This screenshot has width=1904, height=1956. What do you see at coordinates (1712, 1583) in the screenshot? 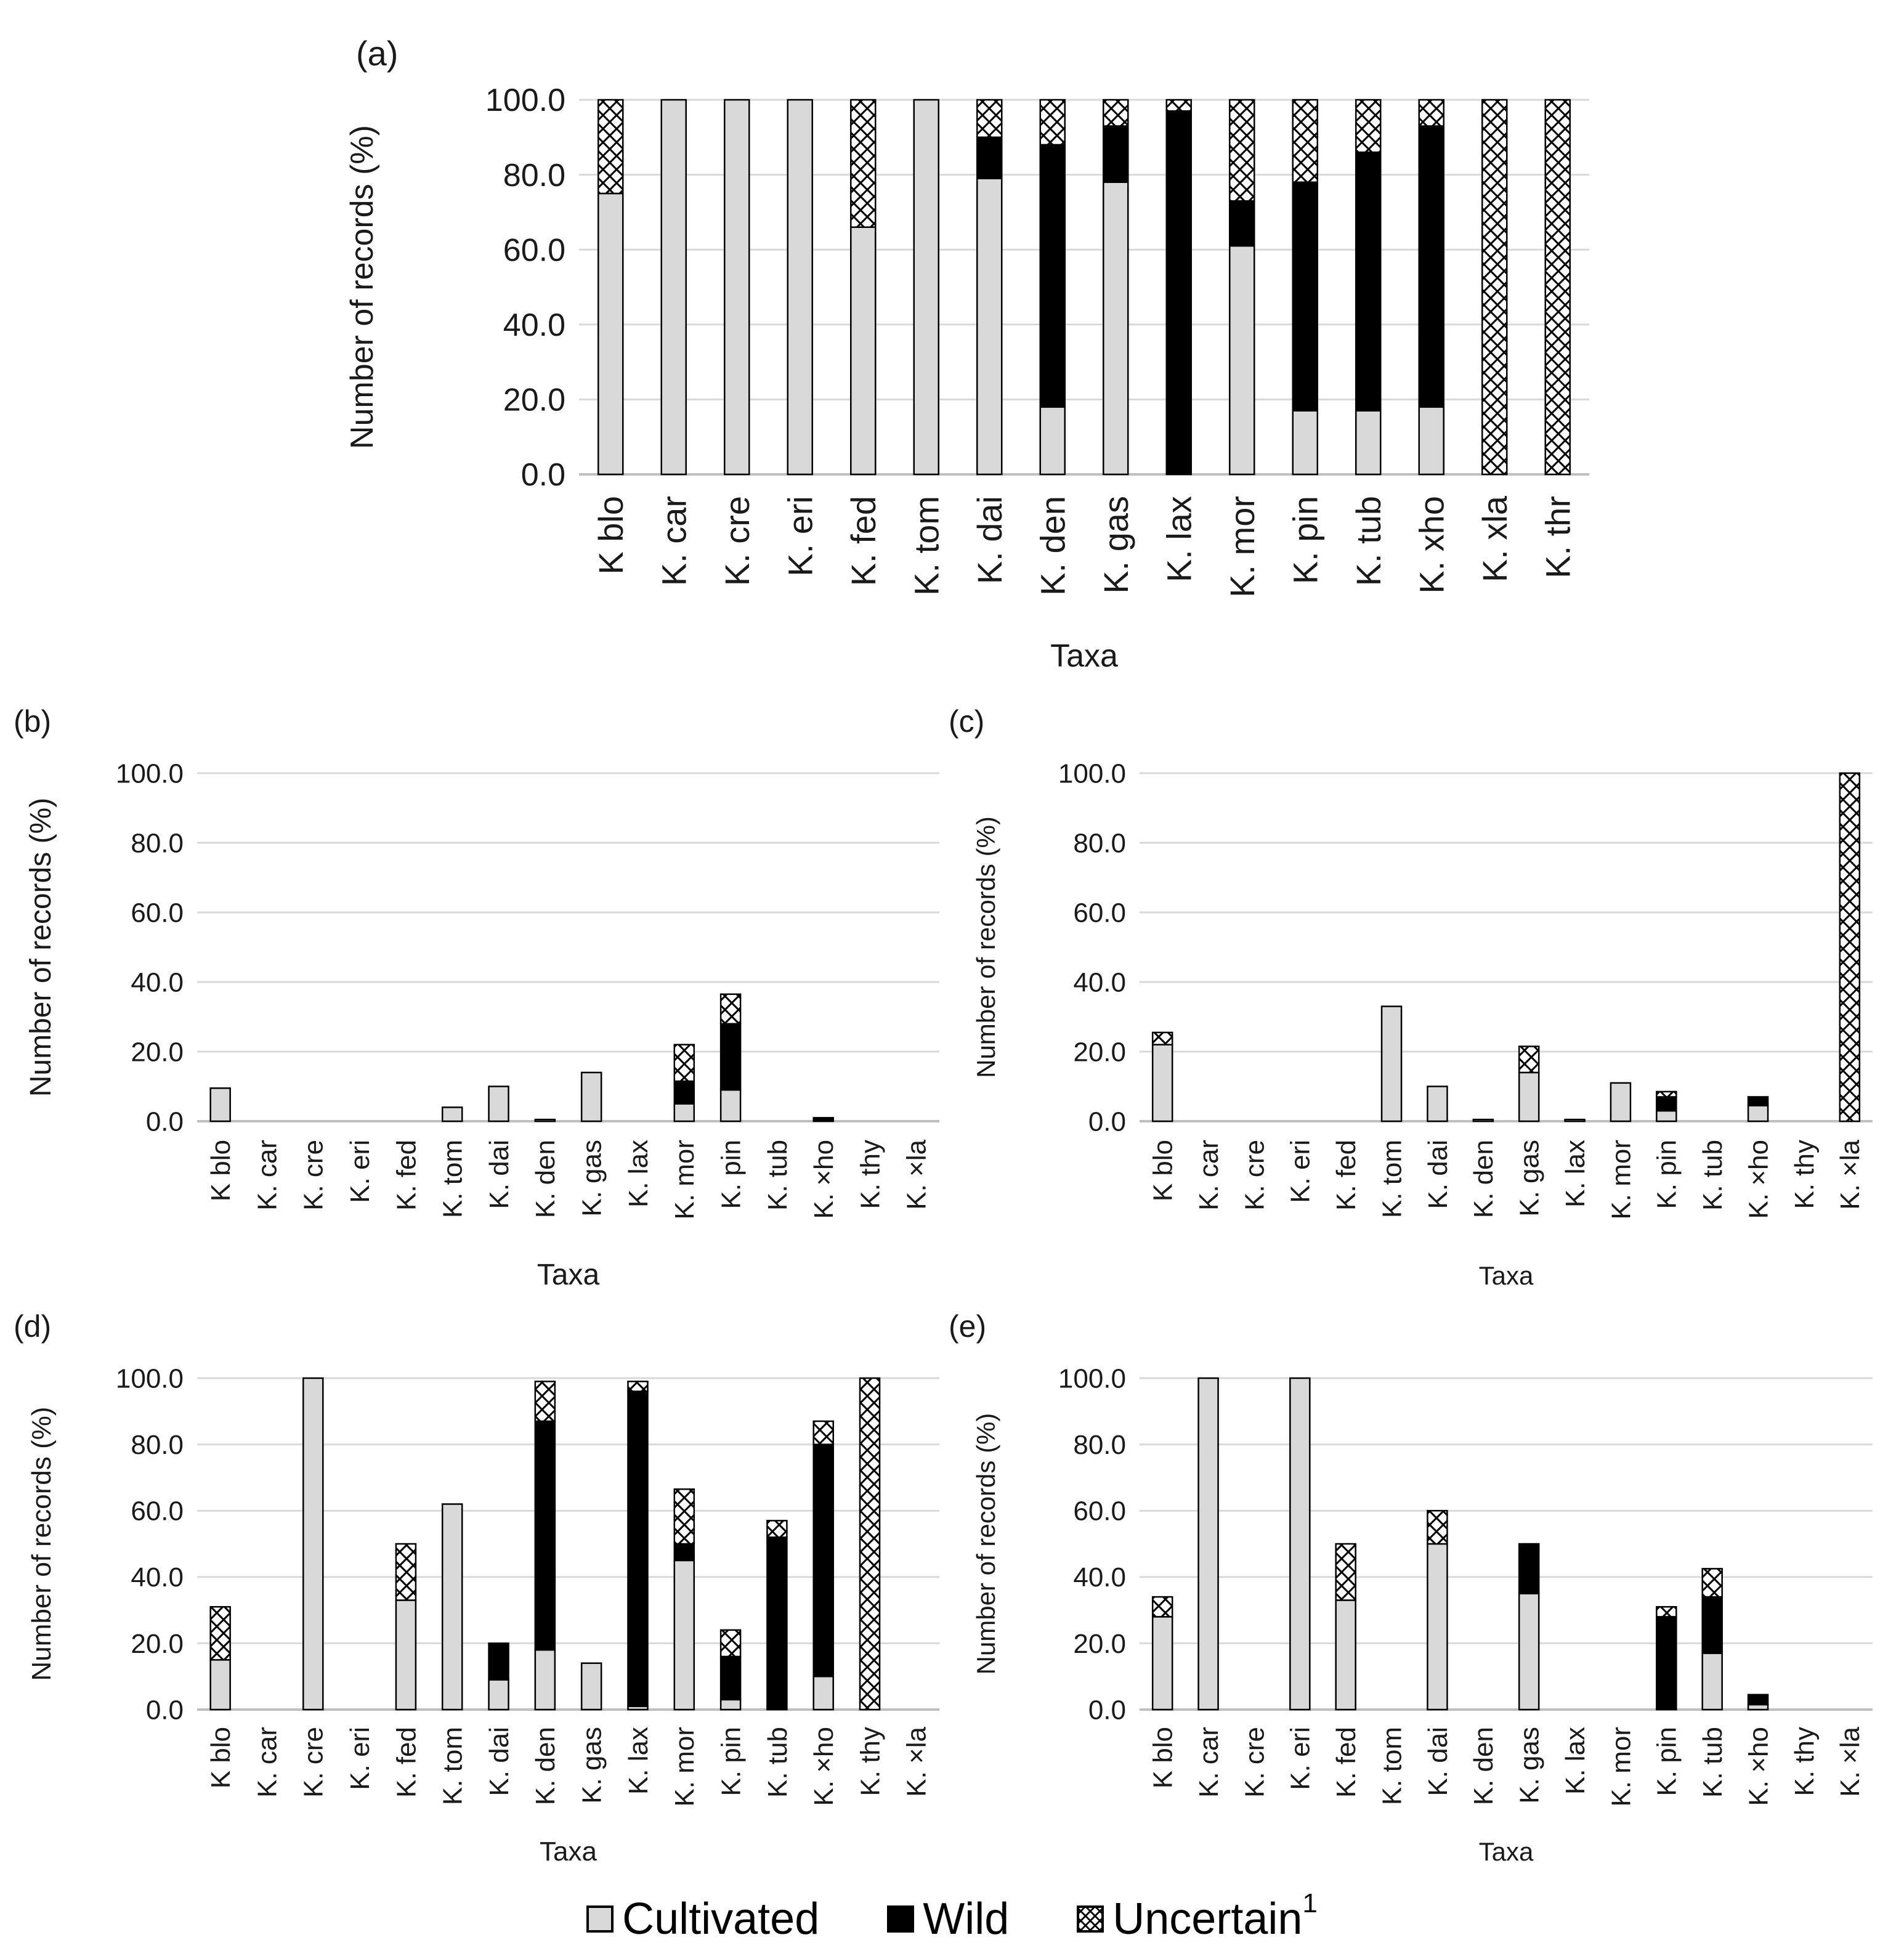
I see `bar-uncertain-k-tub` at bounding box center [1712, 1583].